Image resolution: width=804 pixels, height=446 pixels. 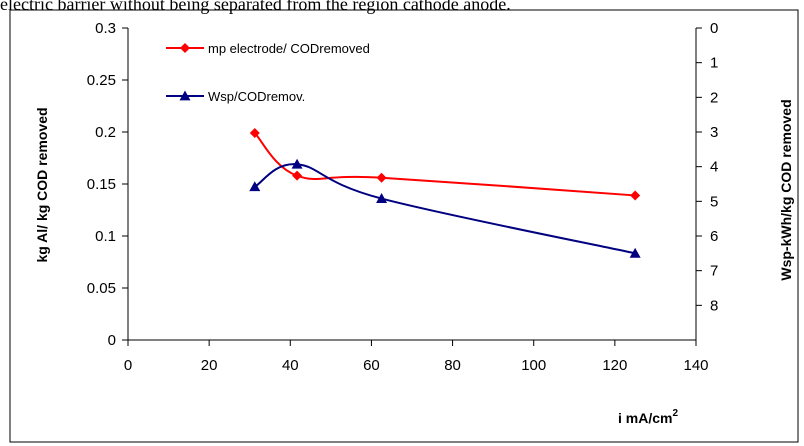 I want to click on y-left-tick-label: 0.15, so click(x=101, y=184).